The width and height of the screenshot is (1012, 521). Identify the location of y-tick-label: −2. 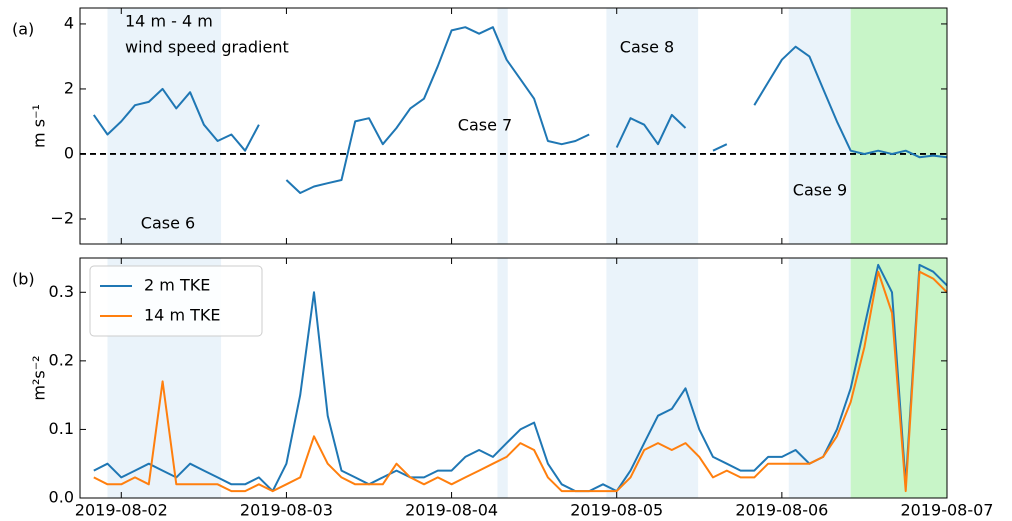
(62, 217).